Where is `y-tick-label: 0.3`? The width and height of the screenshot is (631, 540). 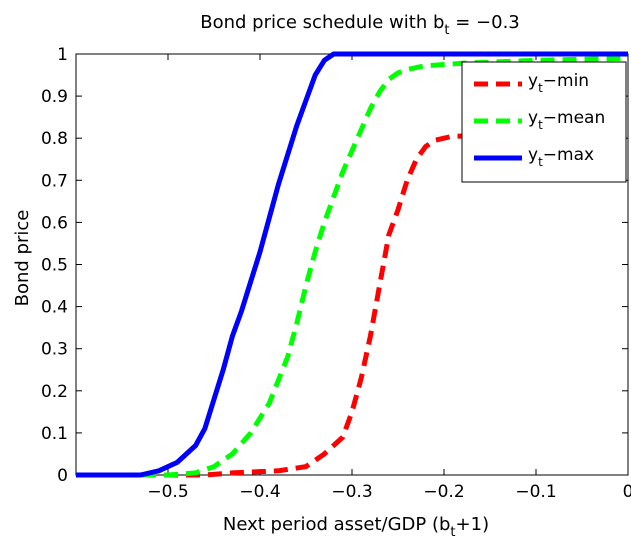
y-tick-label: 0.3 is located at coordinates (54, 350).